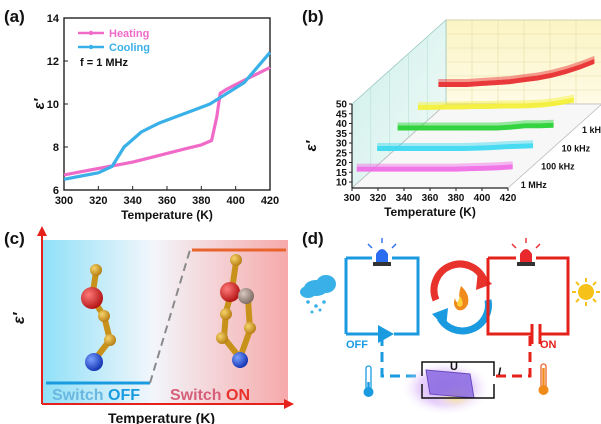  I want to click on panel-b-xtick-label: 360, so click(430, 198).